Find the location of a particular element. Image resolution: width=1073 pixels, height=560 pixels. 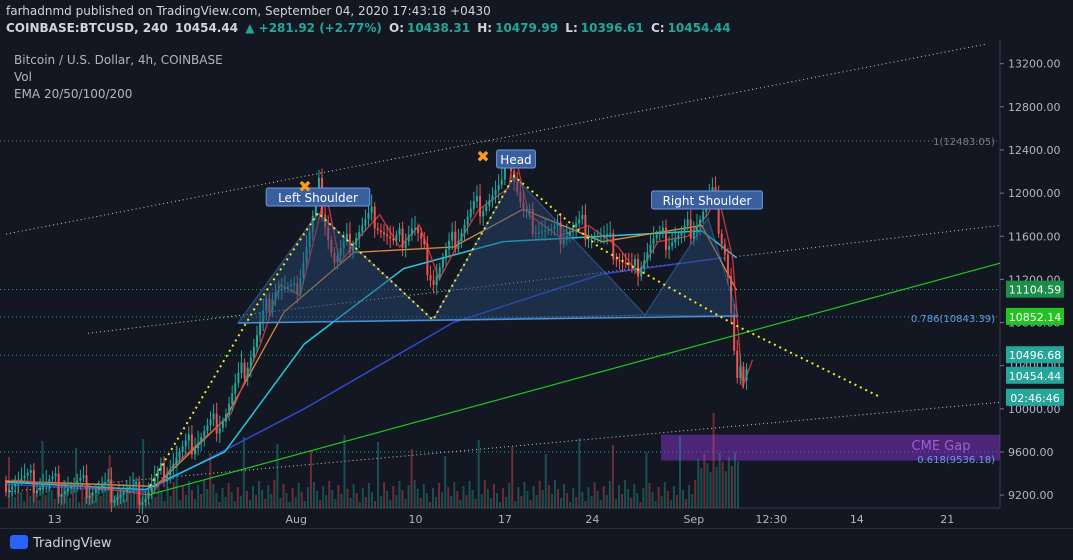

fib-0618-label: 0.618(9536.18) is located at coordinates (956, 460).